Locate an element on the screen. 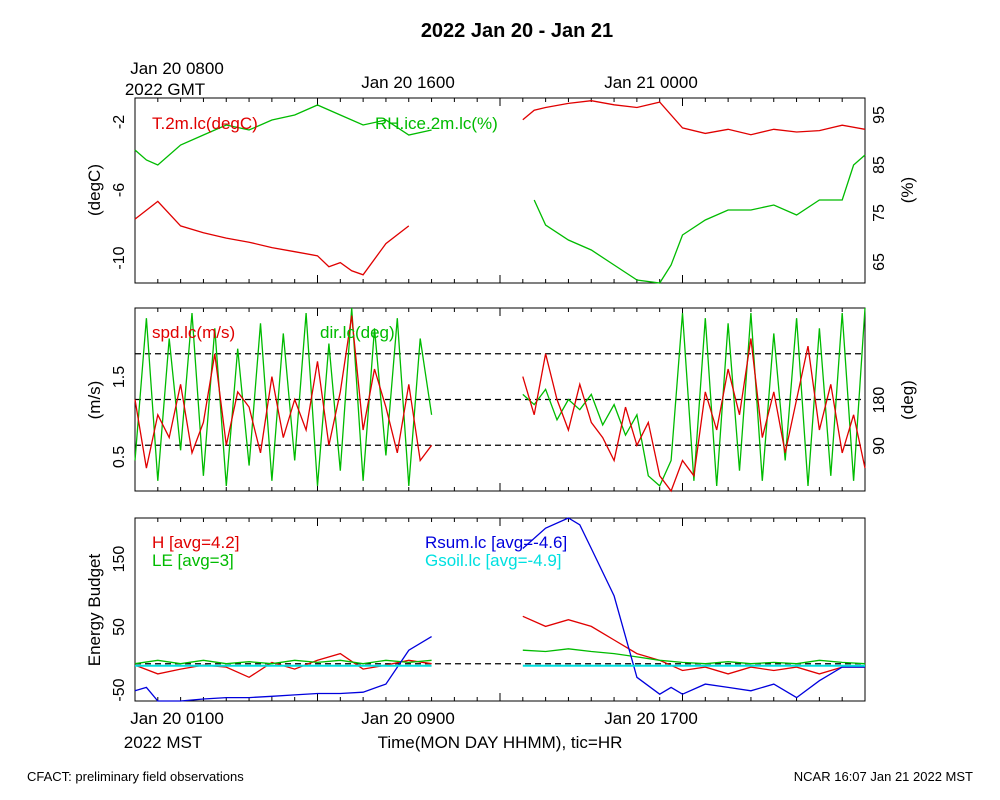 The width and height of the screenshot is (1000, 800). ytick-dir-90: 90 is located at coordinates (879, 446).